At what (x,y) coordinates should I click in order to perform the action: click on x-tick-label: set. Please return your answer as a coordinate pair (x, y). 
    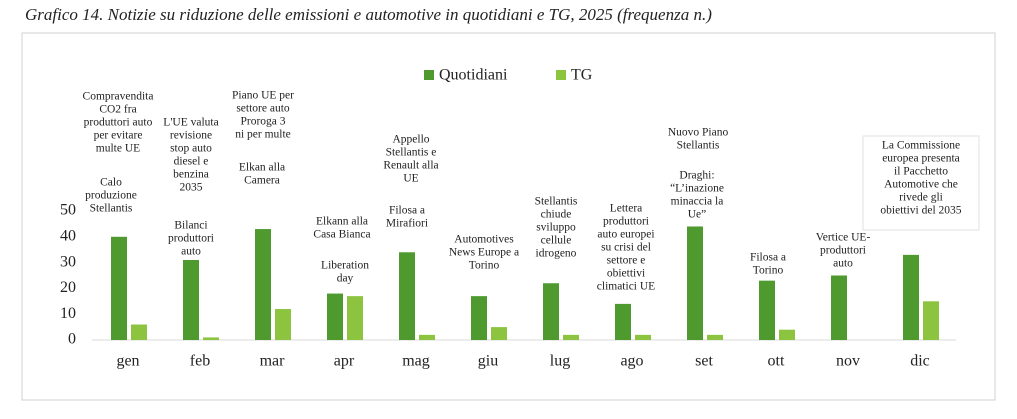
    Looking at the image, I should click on (704, 361).